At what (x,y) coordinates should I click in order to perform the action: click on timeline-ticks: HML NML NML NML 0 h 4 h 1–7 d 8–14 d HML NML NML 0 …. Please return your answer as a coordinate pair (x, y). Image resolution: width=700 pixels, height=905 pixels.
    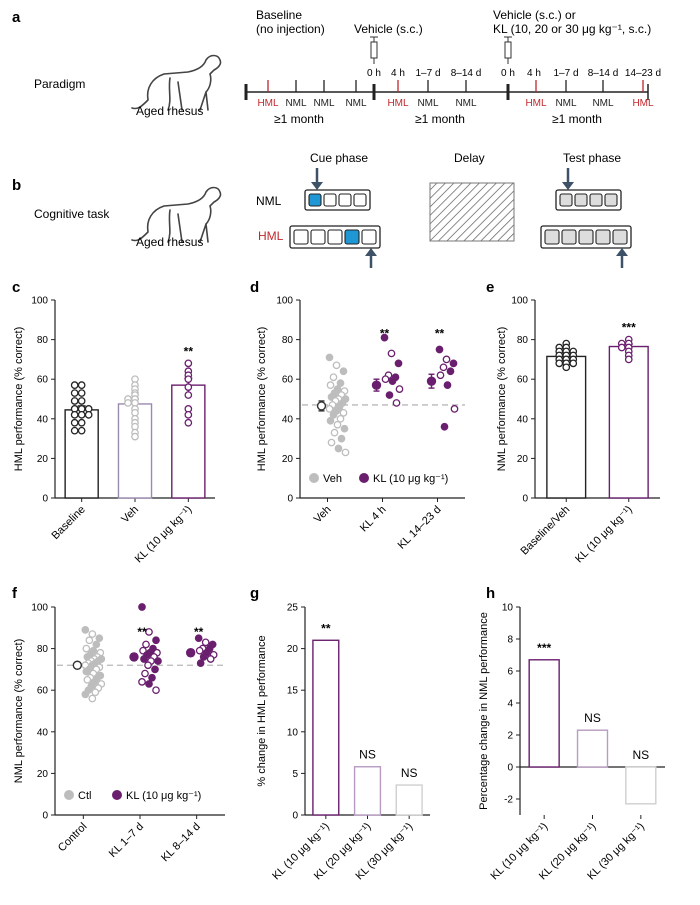
    Looking at the image, I should click on (459, 88).